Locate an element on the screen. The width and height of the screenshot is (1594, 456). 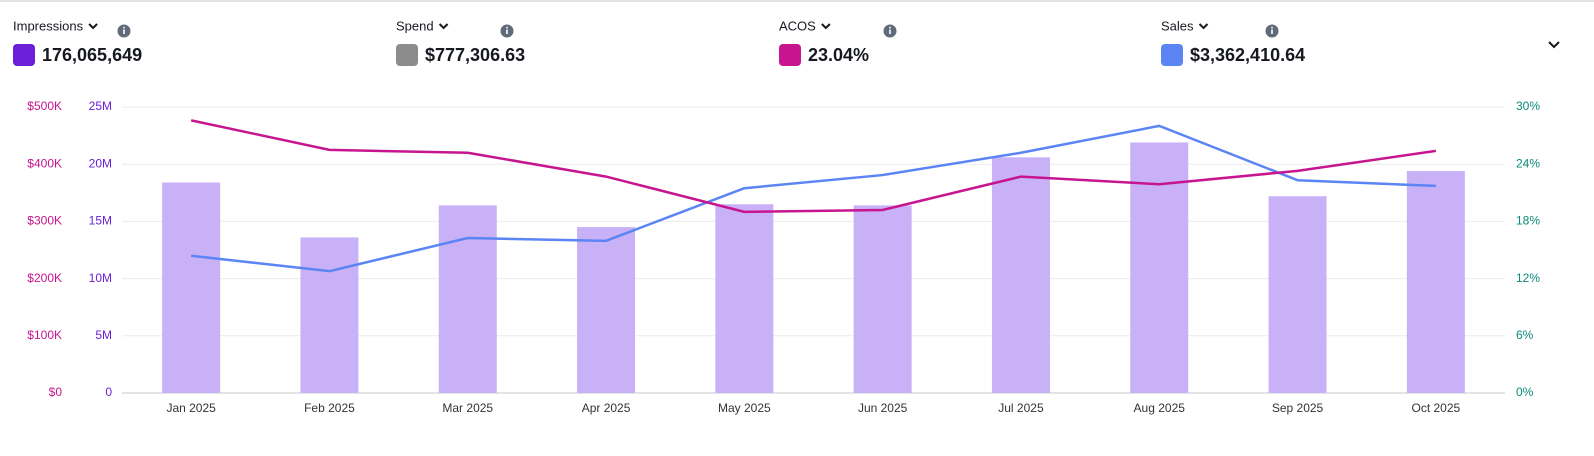
y-tick-label: 25M is located at coordinates (100, 106).